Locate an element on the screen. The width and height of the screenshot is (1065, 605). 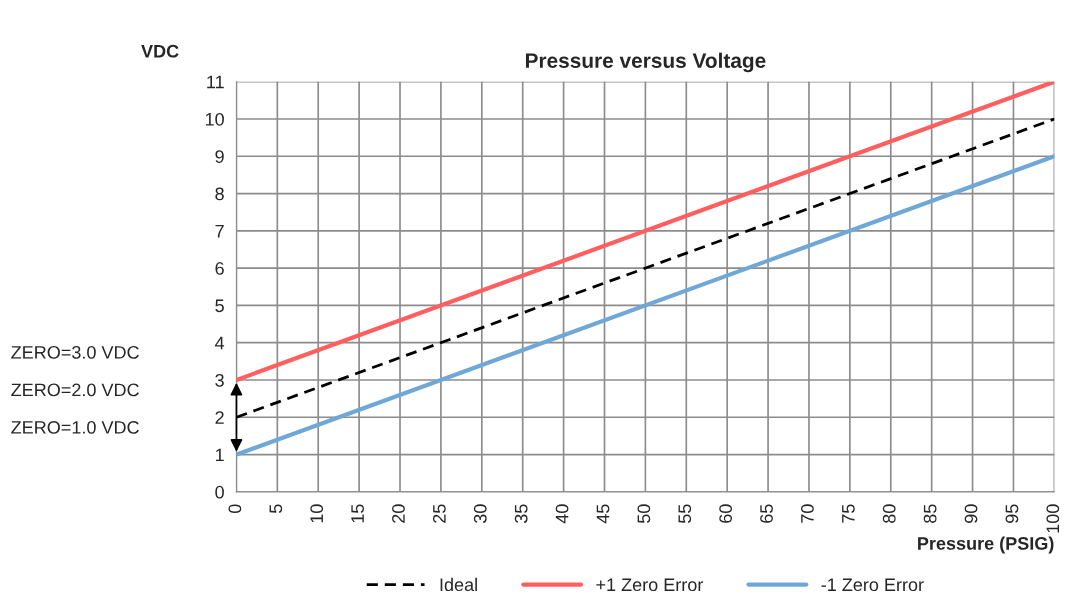
x-tick-label: 95 is located at coordinates (1012, 513).